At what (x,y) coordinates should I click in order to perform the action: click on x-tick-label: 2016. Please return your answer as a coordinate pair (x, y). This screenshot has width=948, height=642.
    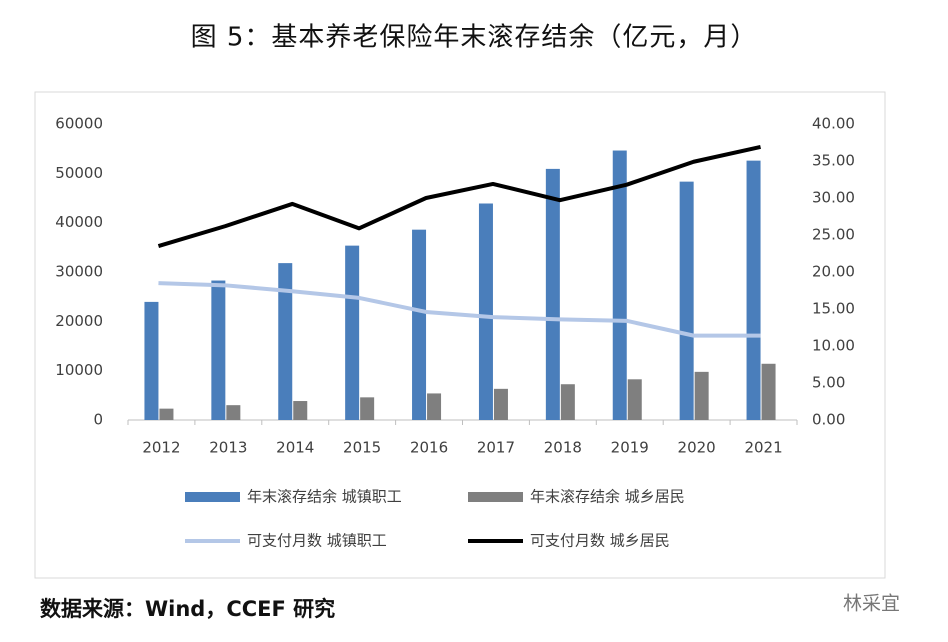
    Looking at the image, I should click on (429, 448).